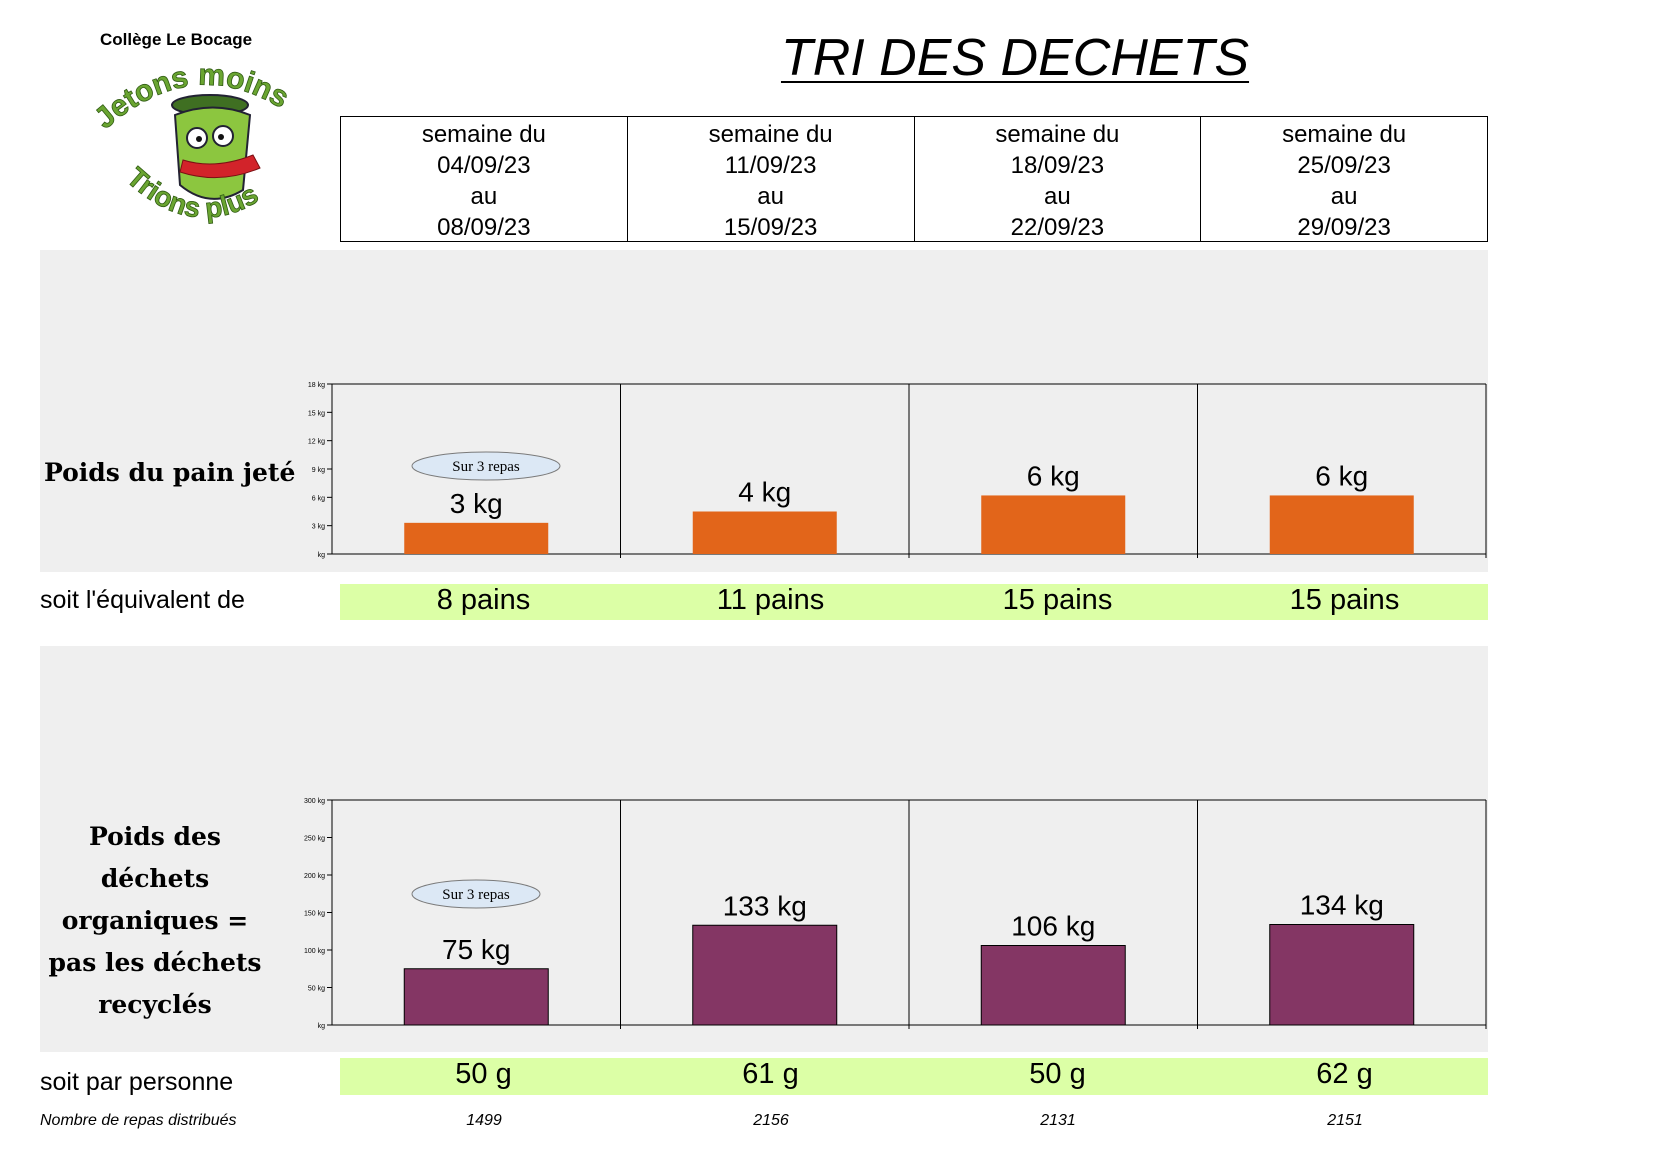  What do you see at coordinates (1053, 926) in the screenshot?
I see `bar-data-label: 106 kg` at bounding box center [1053, 926].